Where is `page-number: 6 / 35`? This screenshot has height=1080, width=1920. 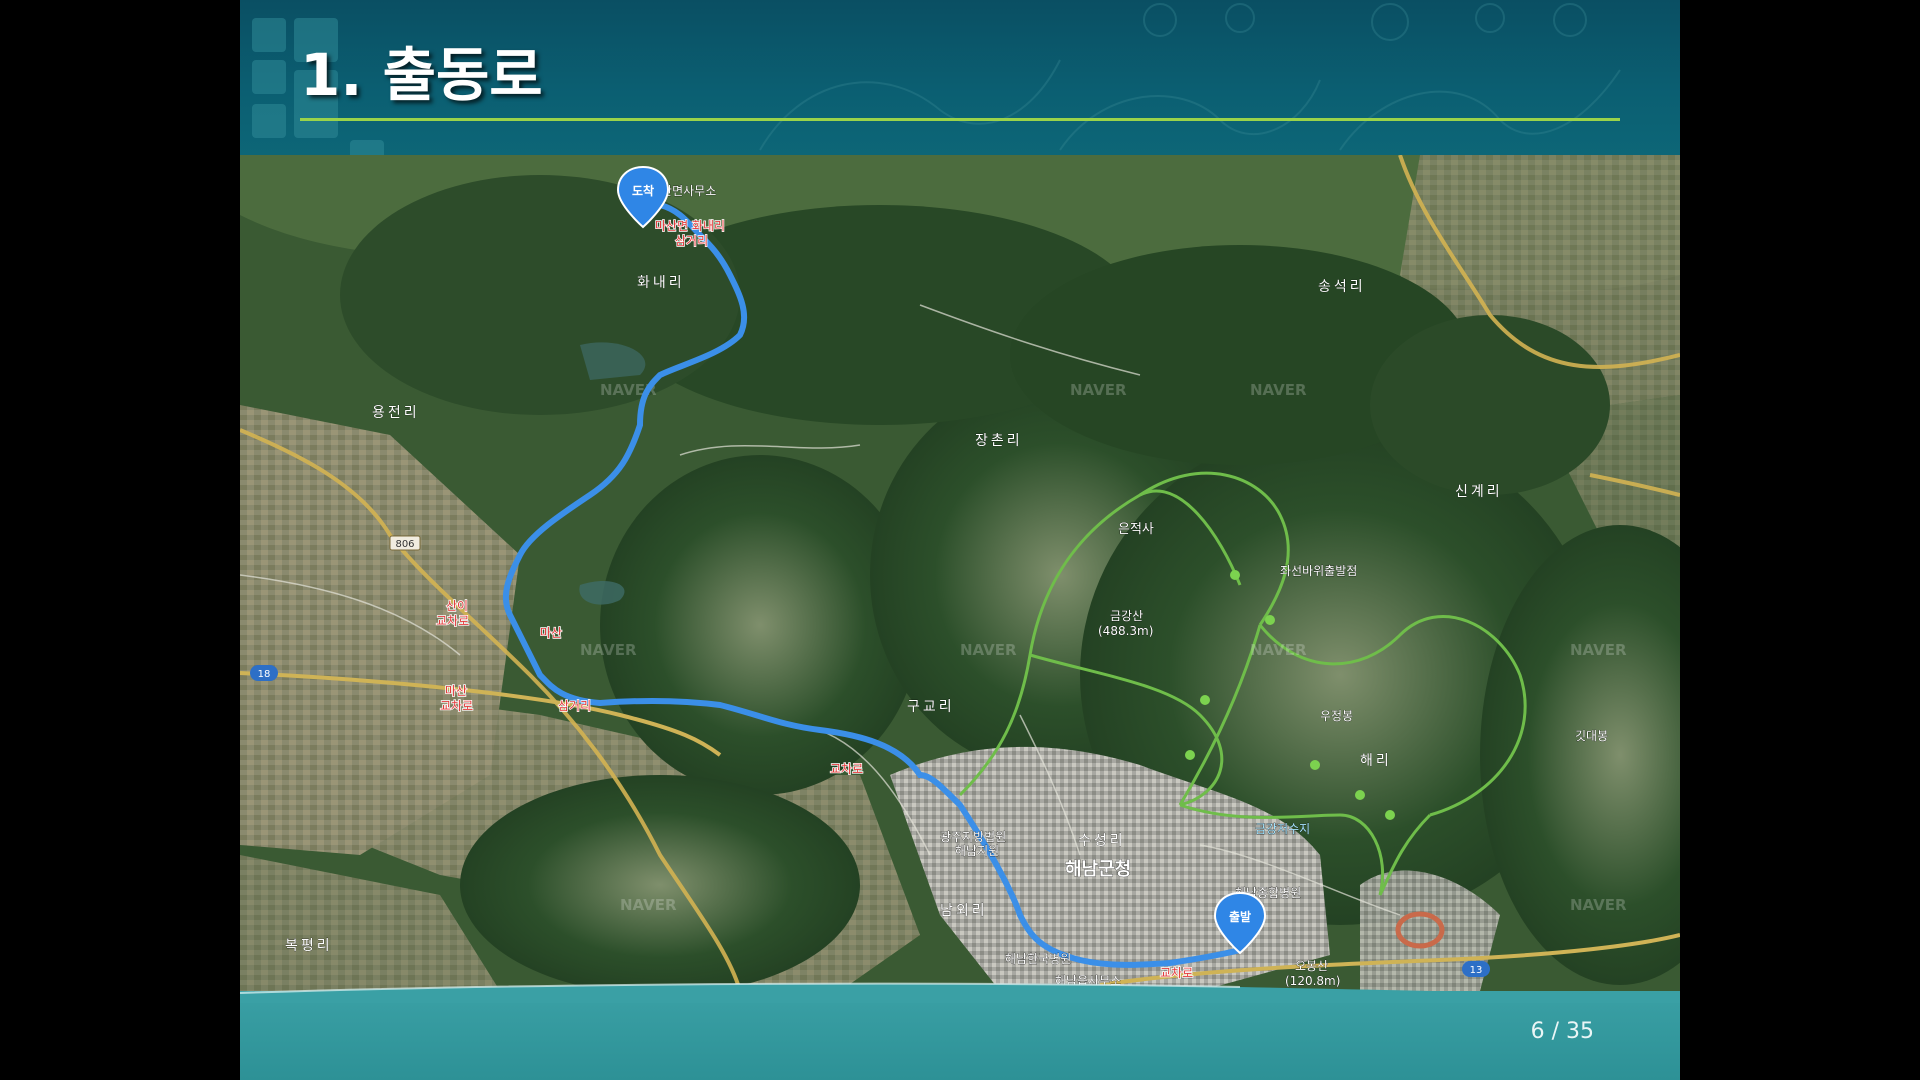 page-number: 6 / 35 is located at coordinates (1562, 1031).